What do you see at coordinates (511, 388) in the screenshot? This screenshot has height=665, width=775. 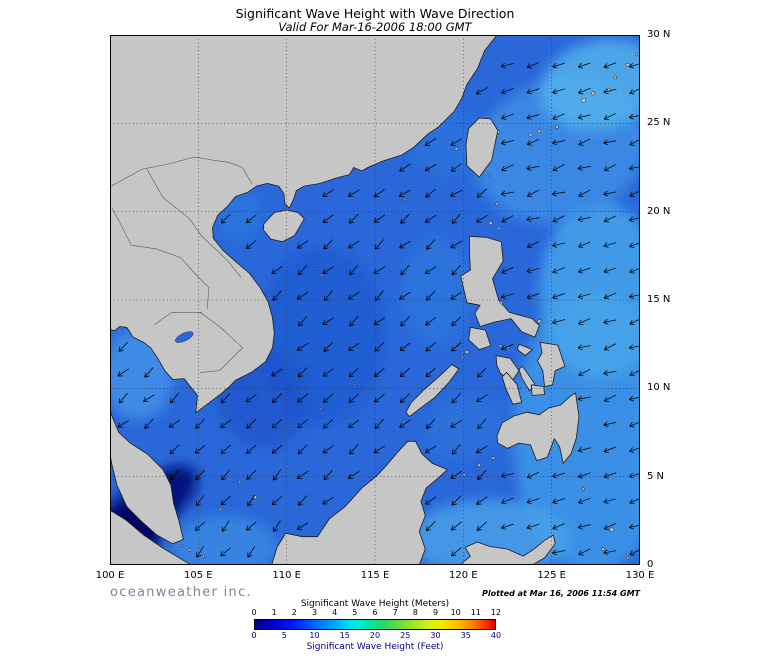 I see `land-negros` at bounding box center [511, 388].